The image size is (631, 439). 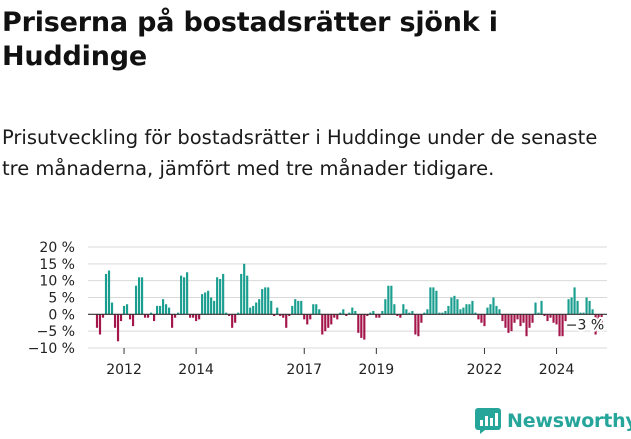 I want to click on y-tick-label: 0 %, so click(x=61, y=315).